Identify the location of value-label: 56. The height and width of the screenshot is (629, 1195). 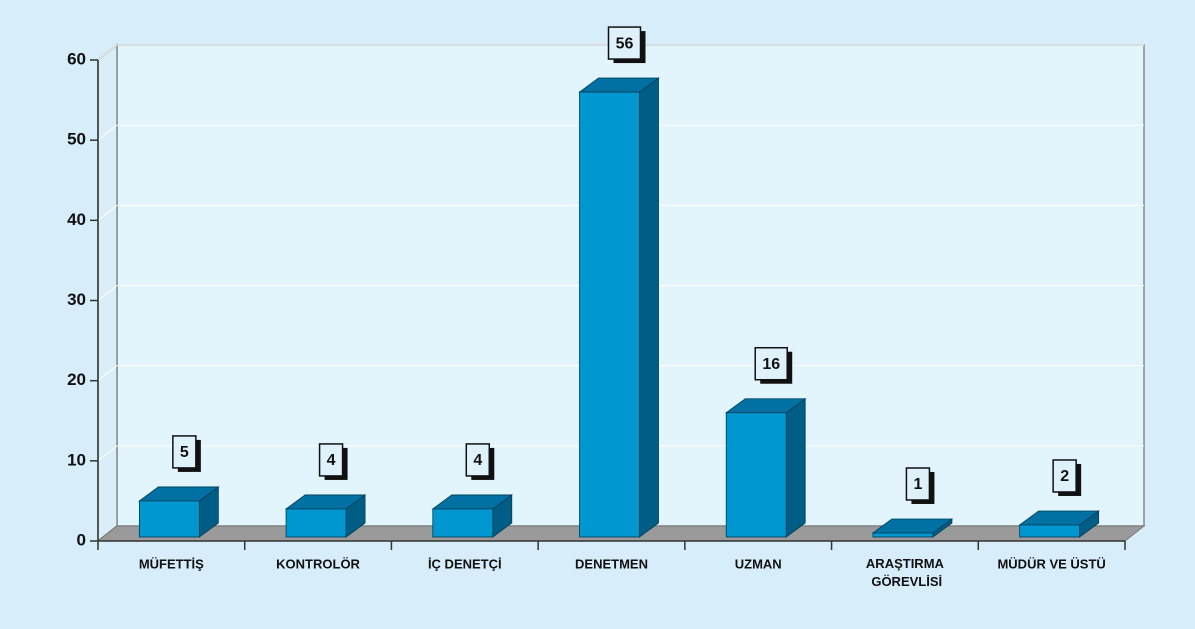
(625, 43).